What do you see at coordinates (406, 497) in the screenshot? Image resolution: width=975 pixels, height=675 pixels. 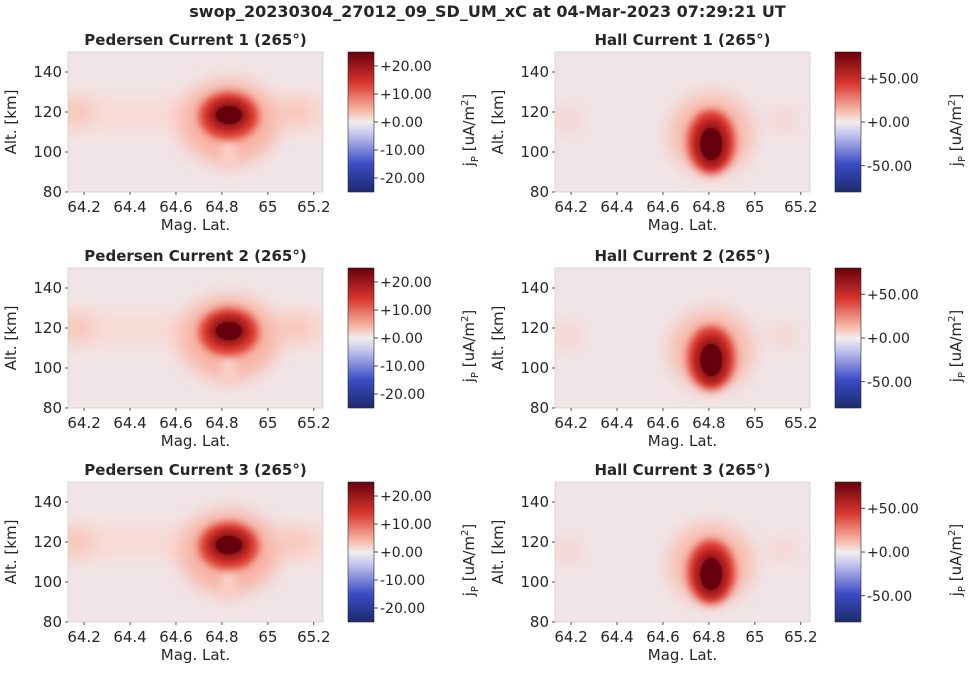 I see `colorbar-tick-label: +20.00` at bounding box center [406, 497].